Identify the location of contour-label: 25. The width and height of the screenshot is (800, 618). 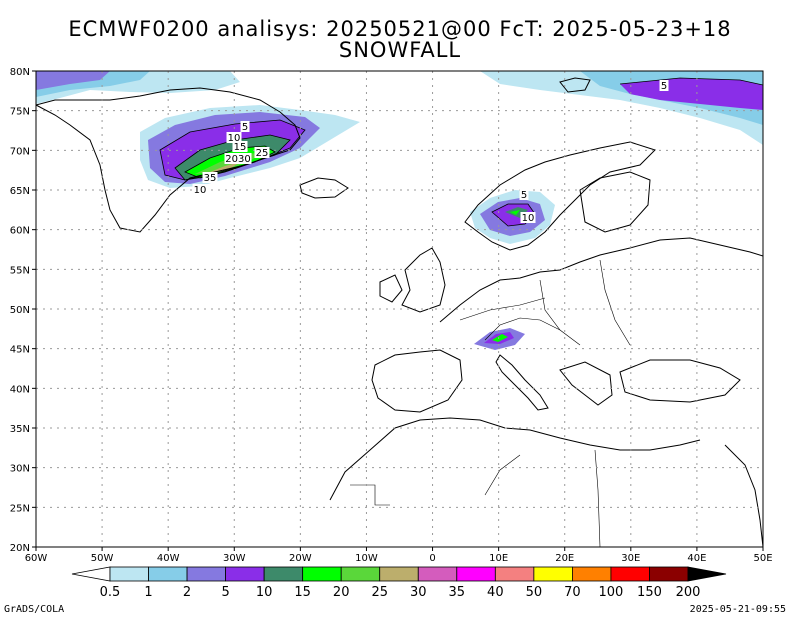
(262, 153).